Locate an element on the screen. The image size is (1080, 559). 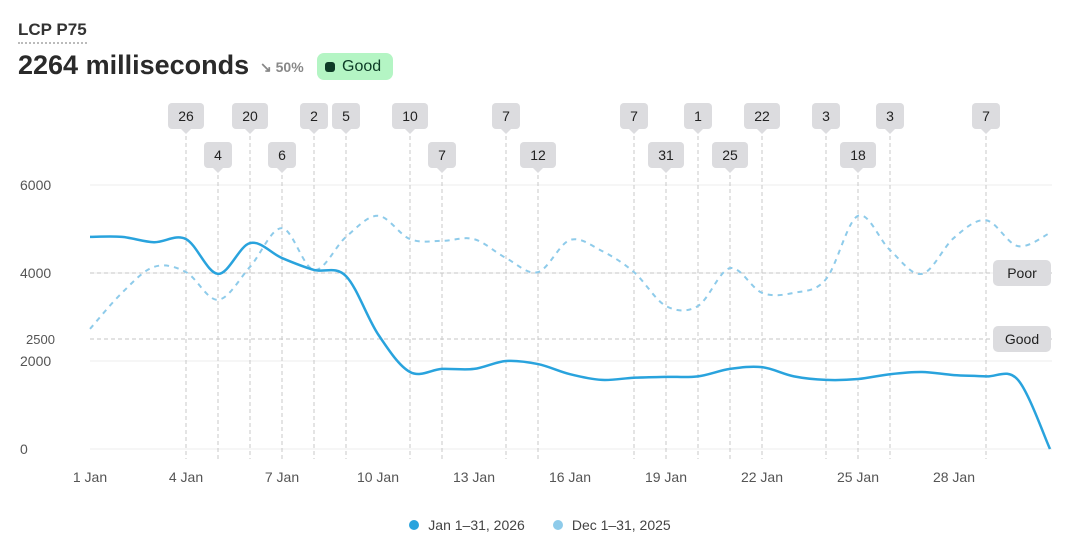
annotation-label: 25 is located at coordinates (730, 155).